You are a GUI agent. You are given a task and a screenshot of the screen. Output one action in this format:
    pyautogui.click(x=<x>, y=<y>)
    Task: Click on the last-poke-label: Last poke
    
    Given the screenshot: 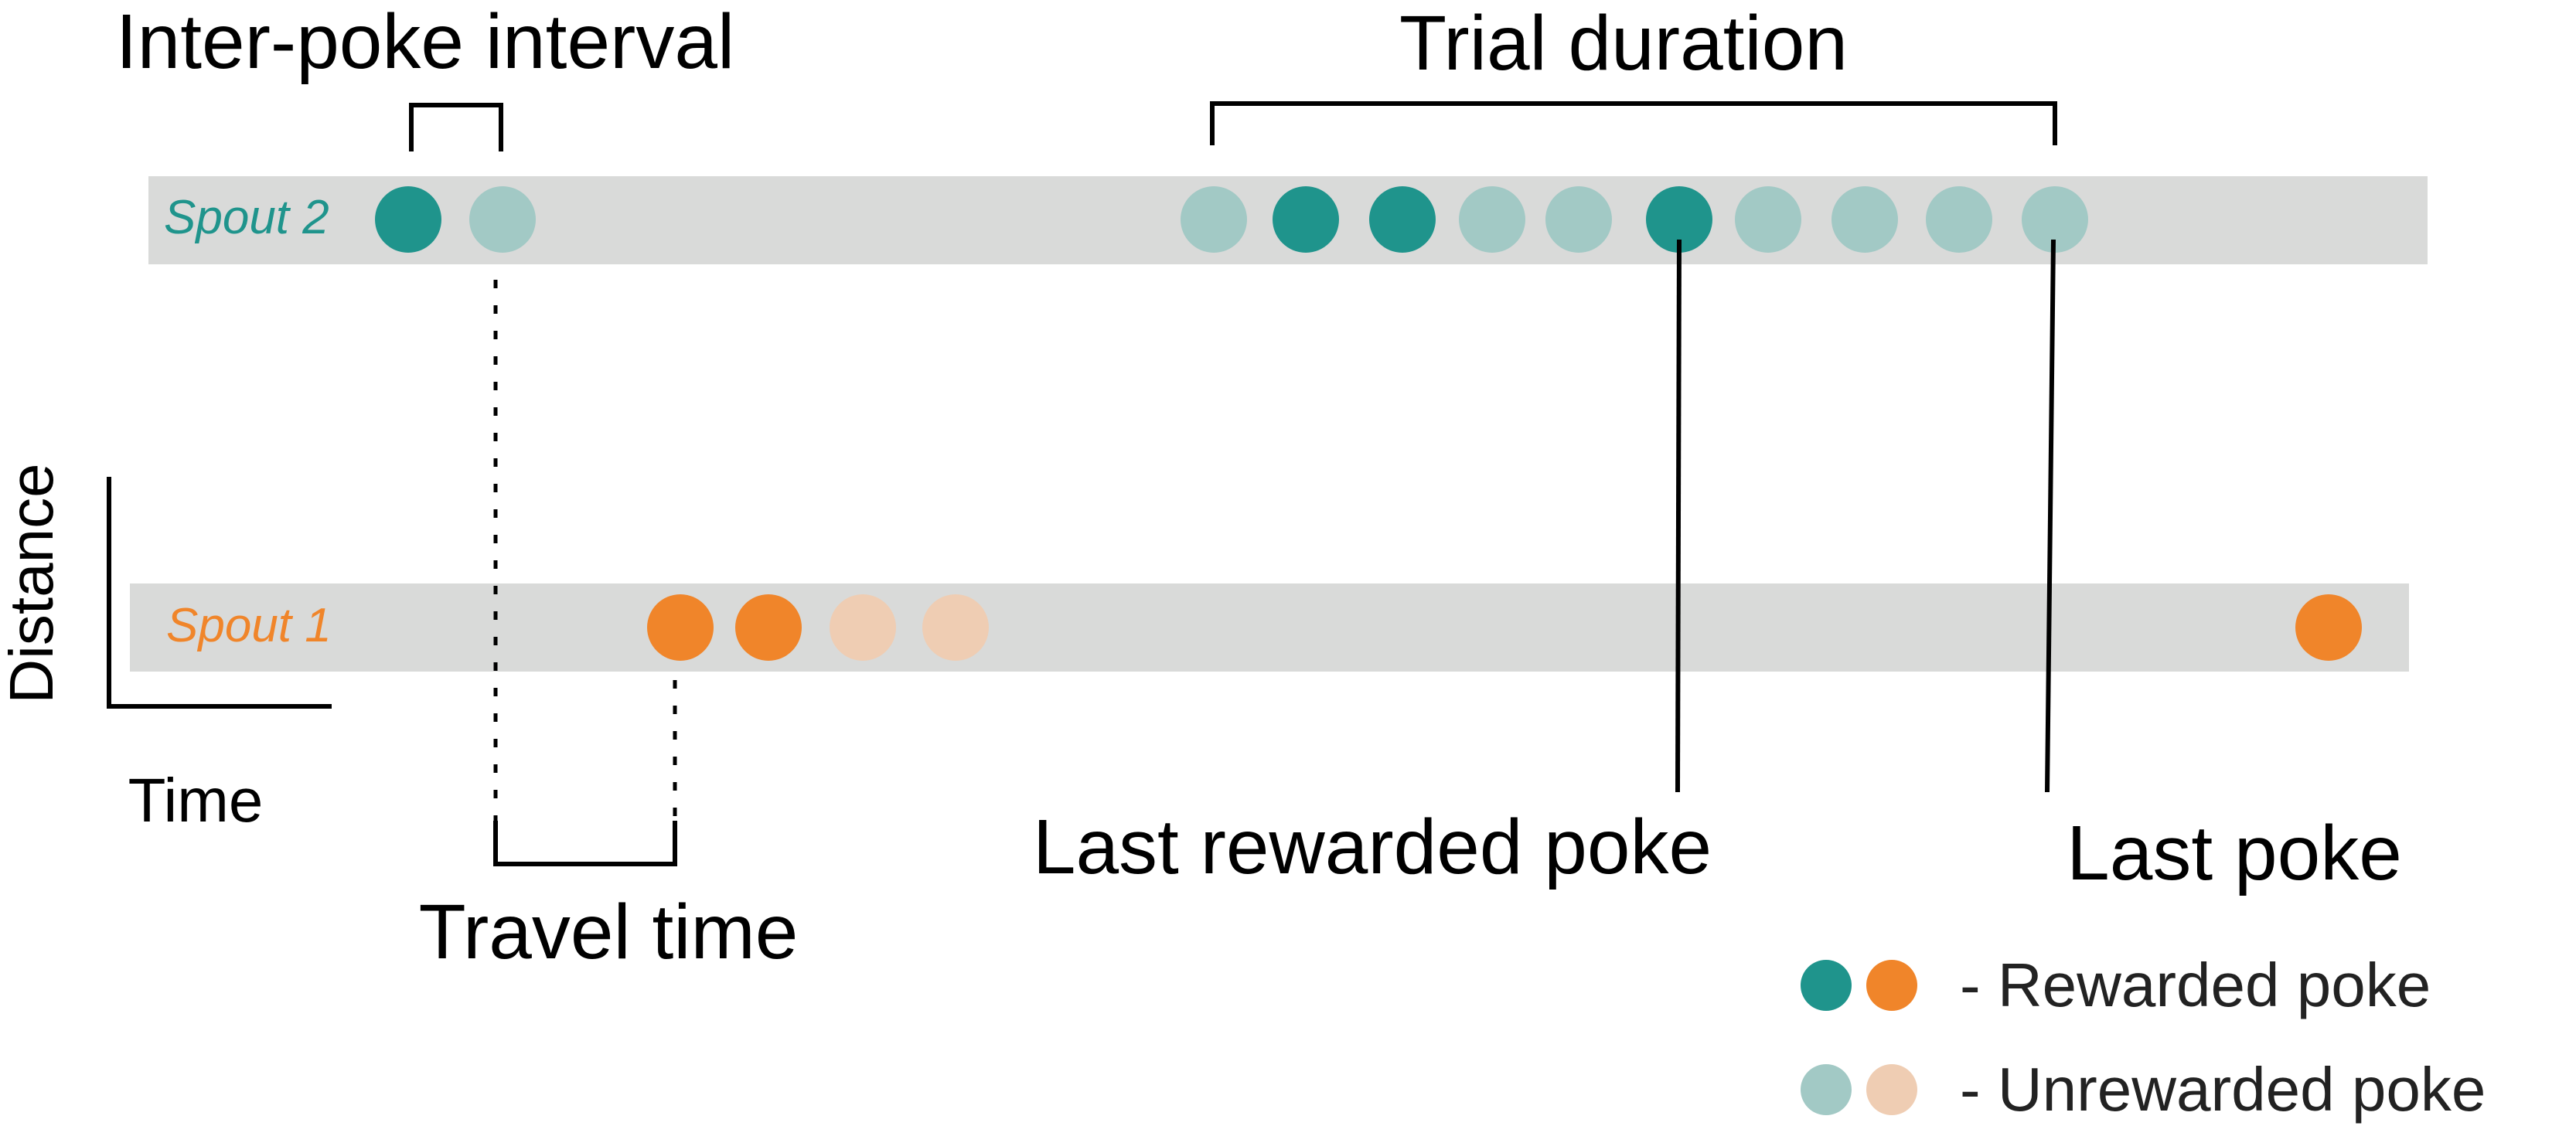 What is the action you would take?
    pyautogui.click(x=2234, y=853)
    